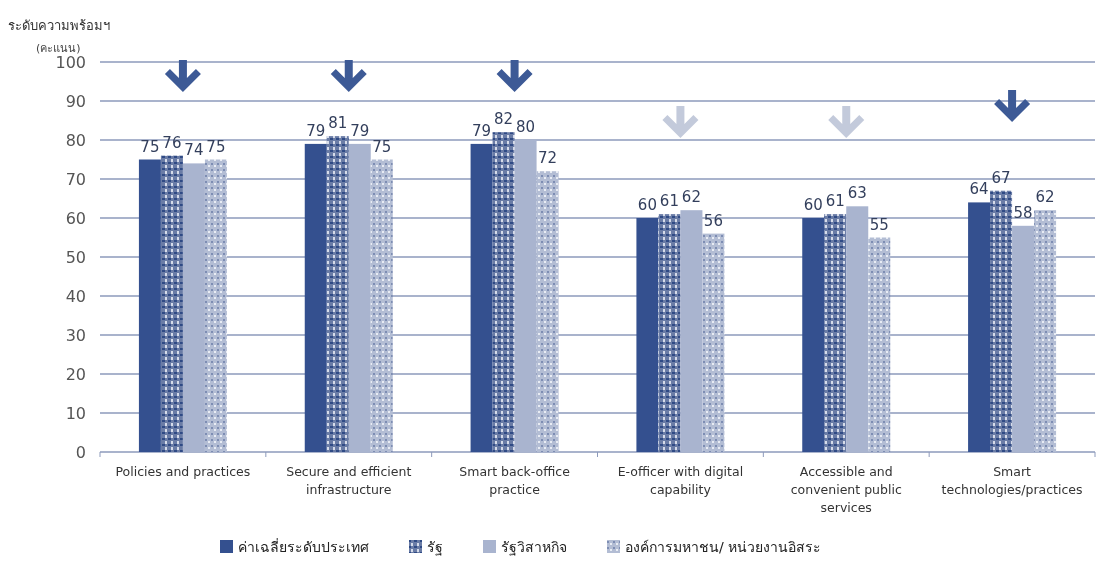 The width and height of the screenshot is (1105, 564). What do you see at coordinates (59, 25) in the screenshot?
I see `chart-title: ระดับความพร้อมฯ` at bounding box center [59, 25].